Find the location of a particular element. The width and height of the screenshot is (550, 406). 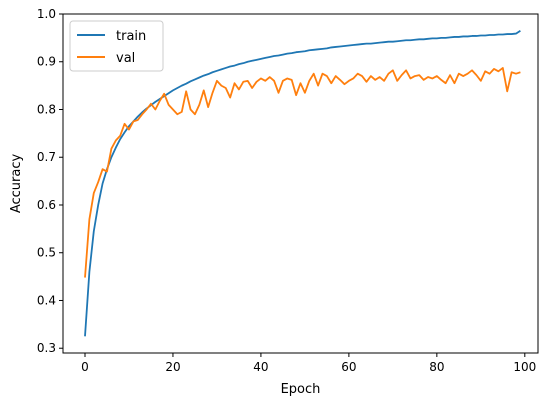

y-tick-label: 0.6 is located at coordinates (46, 205).